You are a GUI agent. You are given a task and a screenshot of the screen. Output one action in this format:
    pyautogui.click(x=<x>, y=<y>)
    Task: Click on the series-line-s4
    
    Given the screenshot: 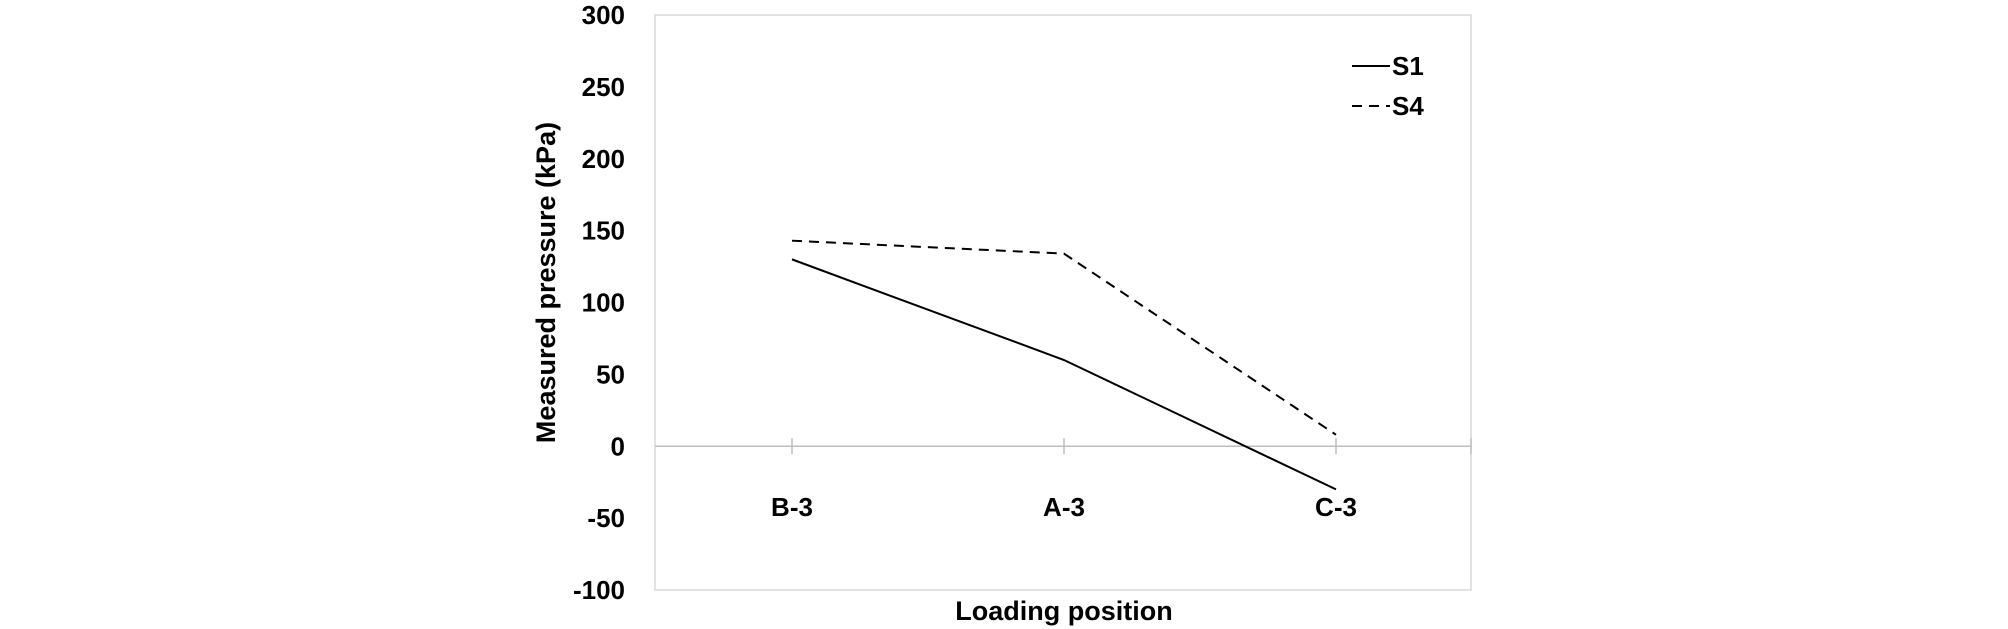 What is the action you would take?
    pyautogui.click(x=1064, y=337)
    